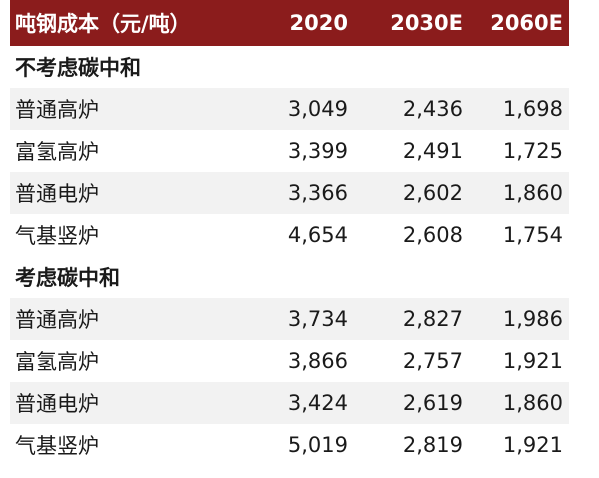 The height and width of the screenshot is (478, 599). What do you see at coordinates (426, 23) in the screenshot?
I see `header-year-2030e: 2030E` at bounding box center [426, 23].